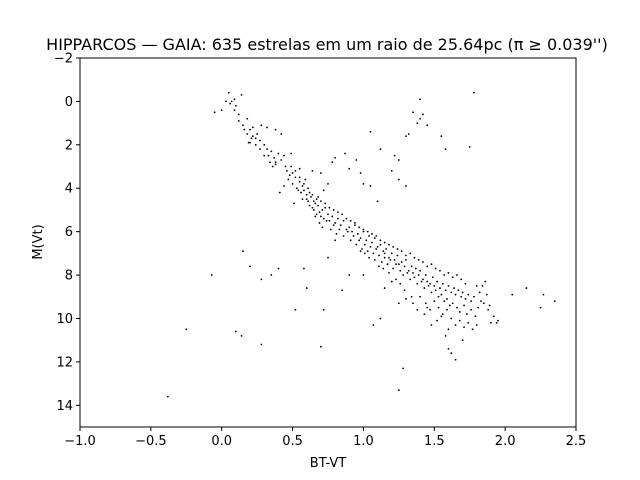  I want to click on x-axis: −1.0 −0.5 0.0 0.5 1.0 1.5 2.0 2.5, so click(325, 438).